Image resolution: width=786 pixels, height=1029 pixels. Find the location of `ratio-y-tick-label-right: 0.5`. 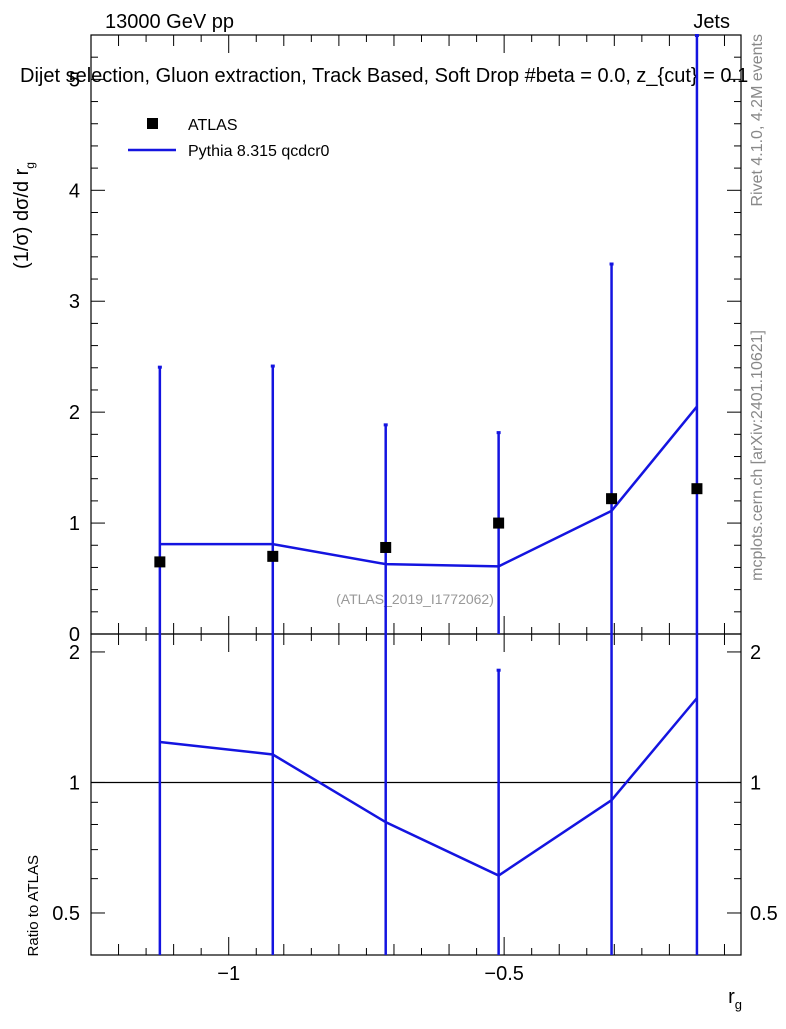

ratio-y-tick-label-right: 0.5 is located at coordinates (764, 914).